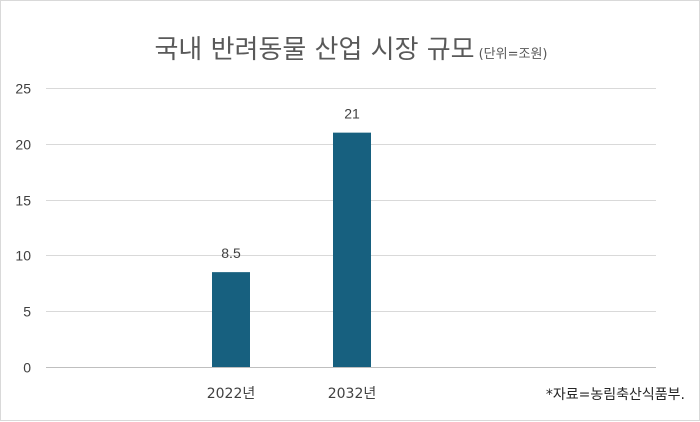  Describe the element at coordinates (615, 395) in the screenshot. I see `source-note: *자료=농림축산식품부.` at that location.